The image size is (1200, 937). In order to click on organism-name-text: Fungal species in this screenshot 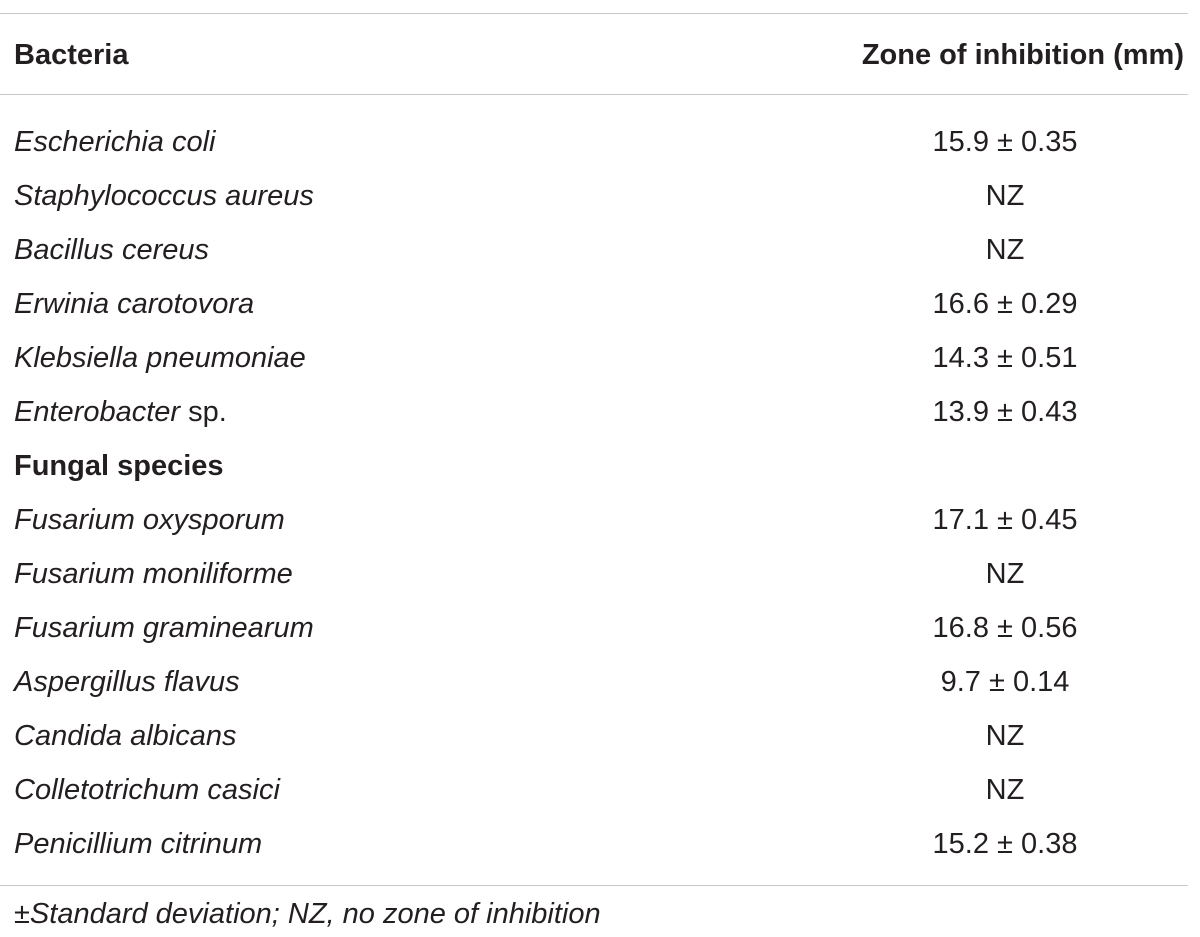, I will do `click(119, 466)`.